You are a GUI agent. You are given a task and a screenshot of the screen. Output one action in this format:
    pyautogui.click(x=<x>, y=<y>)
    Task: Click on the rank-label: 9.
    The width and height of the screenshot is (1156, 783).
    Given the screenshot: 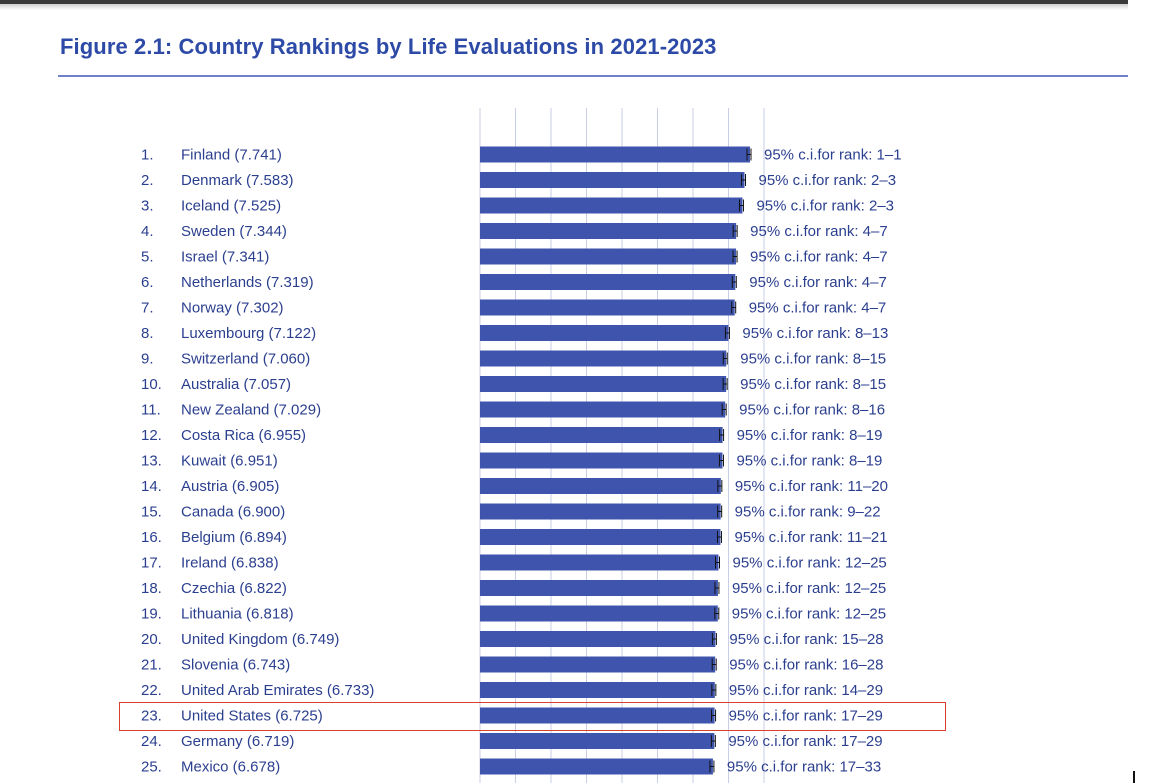 What is the action you would take?
    pyautogui.click(x=147, y=359)
    